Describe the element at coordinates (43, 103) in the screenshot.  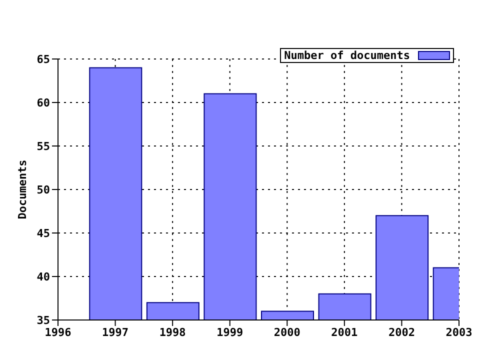
I see `y-tick-label: 60` at that location.